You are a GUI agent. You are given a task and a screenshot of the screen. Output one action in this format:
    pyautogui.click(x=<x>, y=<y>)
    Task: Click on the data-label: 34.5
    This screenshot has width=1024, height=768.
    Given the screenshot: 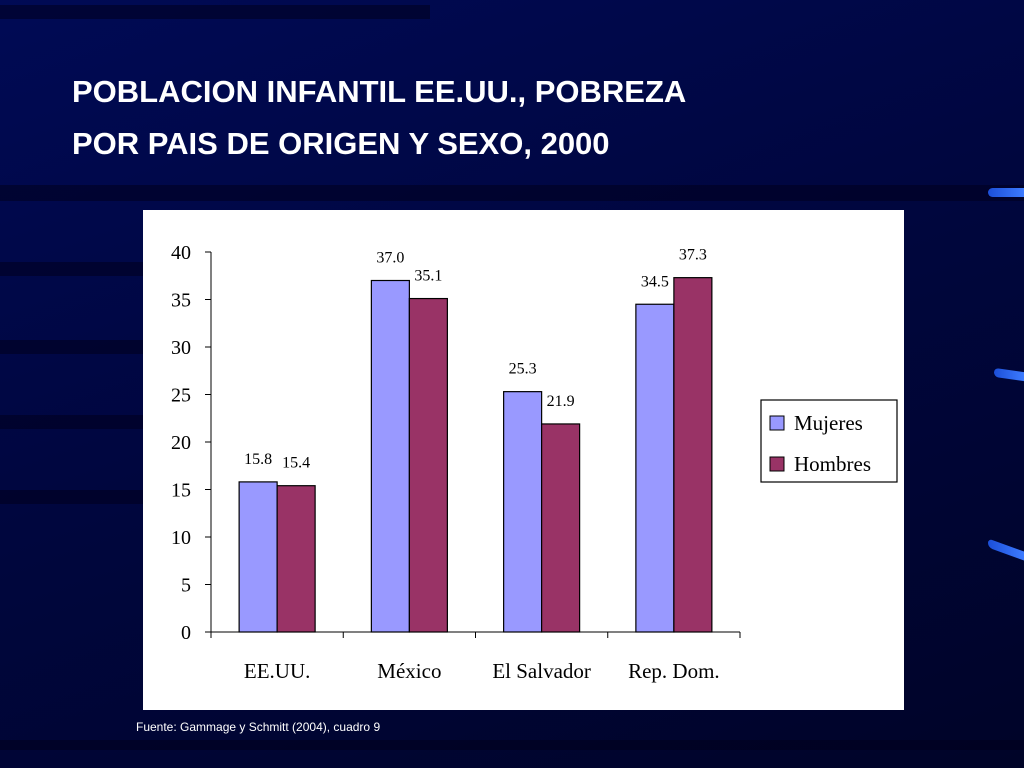 What is the action you would take?
    pyautogui.click(x=655, y=281)
    